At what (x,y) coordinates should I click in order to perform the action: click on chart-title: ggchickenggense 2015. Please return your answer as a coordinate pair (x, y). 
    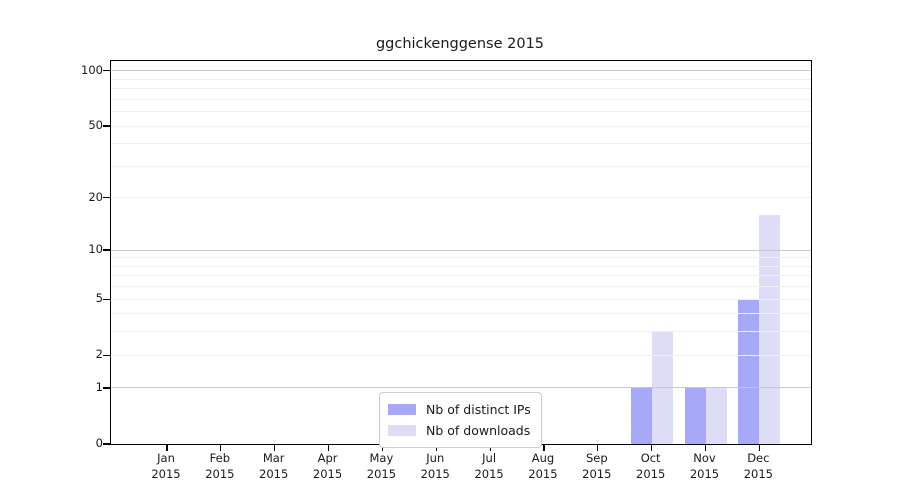
    Looking at the image, I should click on (460, 44).